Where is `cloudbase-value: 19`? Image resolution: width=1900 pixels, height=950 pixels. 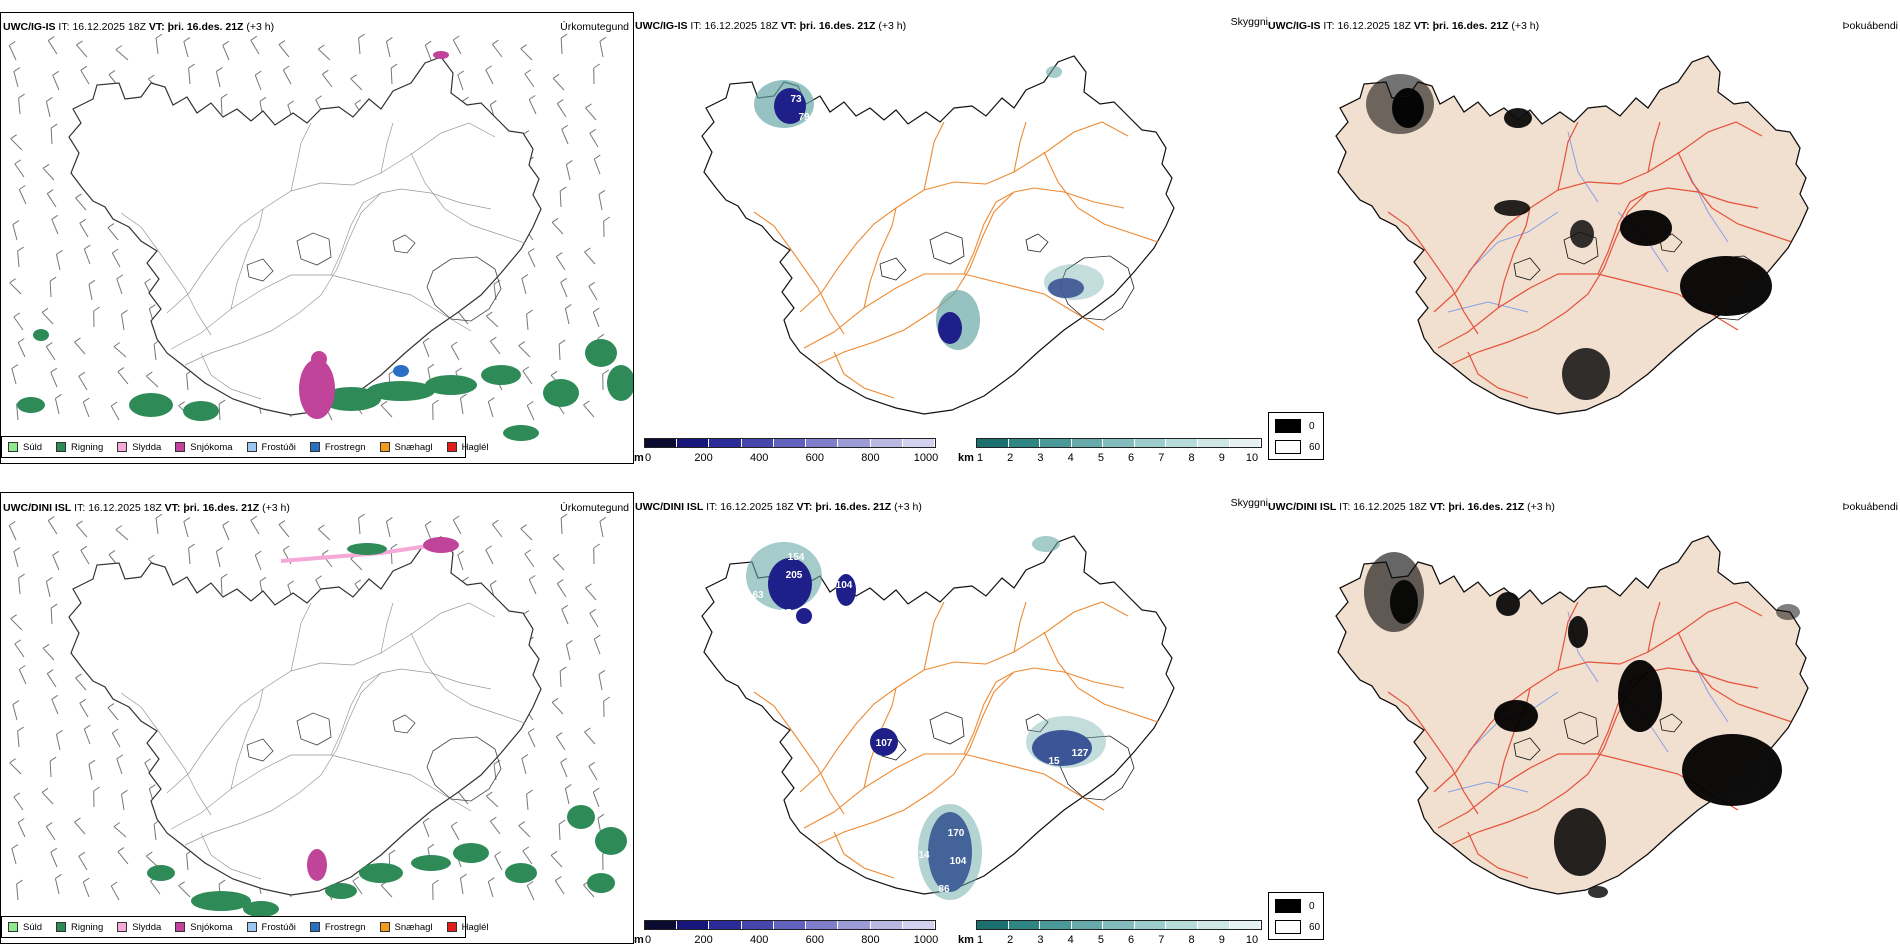
cloudbase-value: 19 is located at coordinates (816, 629).